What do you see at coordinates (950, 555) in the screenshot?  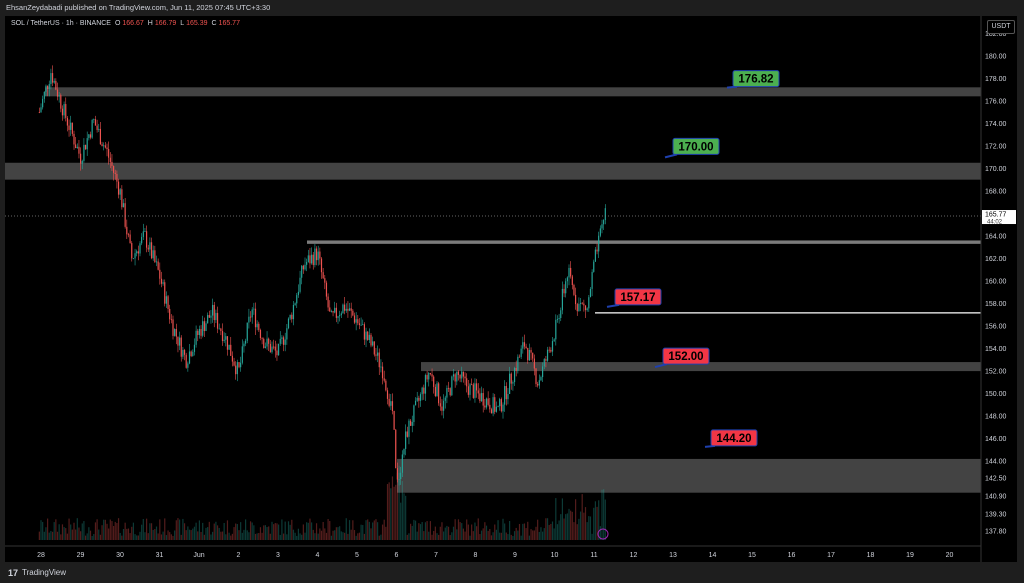 I see `x-tick-label: 20` at bounding box center [950, 555].